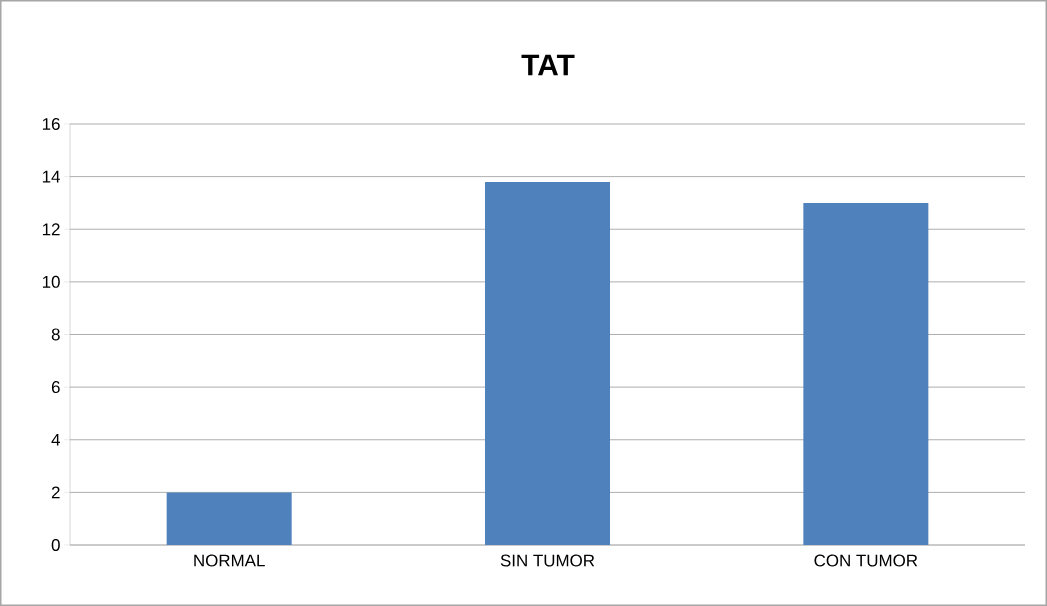 This screenshot has height=606, width=1047. Describe the element at coordinates (866, 560) in the screenshot. I see `x-tick-label: CON TUMOR` at that location.